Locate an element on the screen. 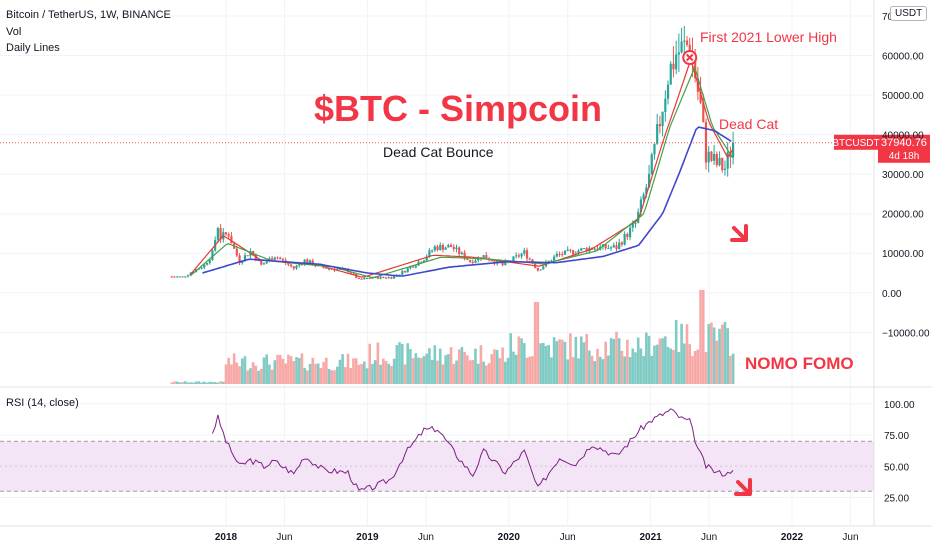 The width and height of the screenshot is (932, 550). currency-button: USDT is located at coordinates (909, 13).